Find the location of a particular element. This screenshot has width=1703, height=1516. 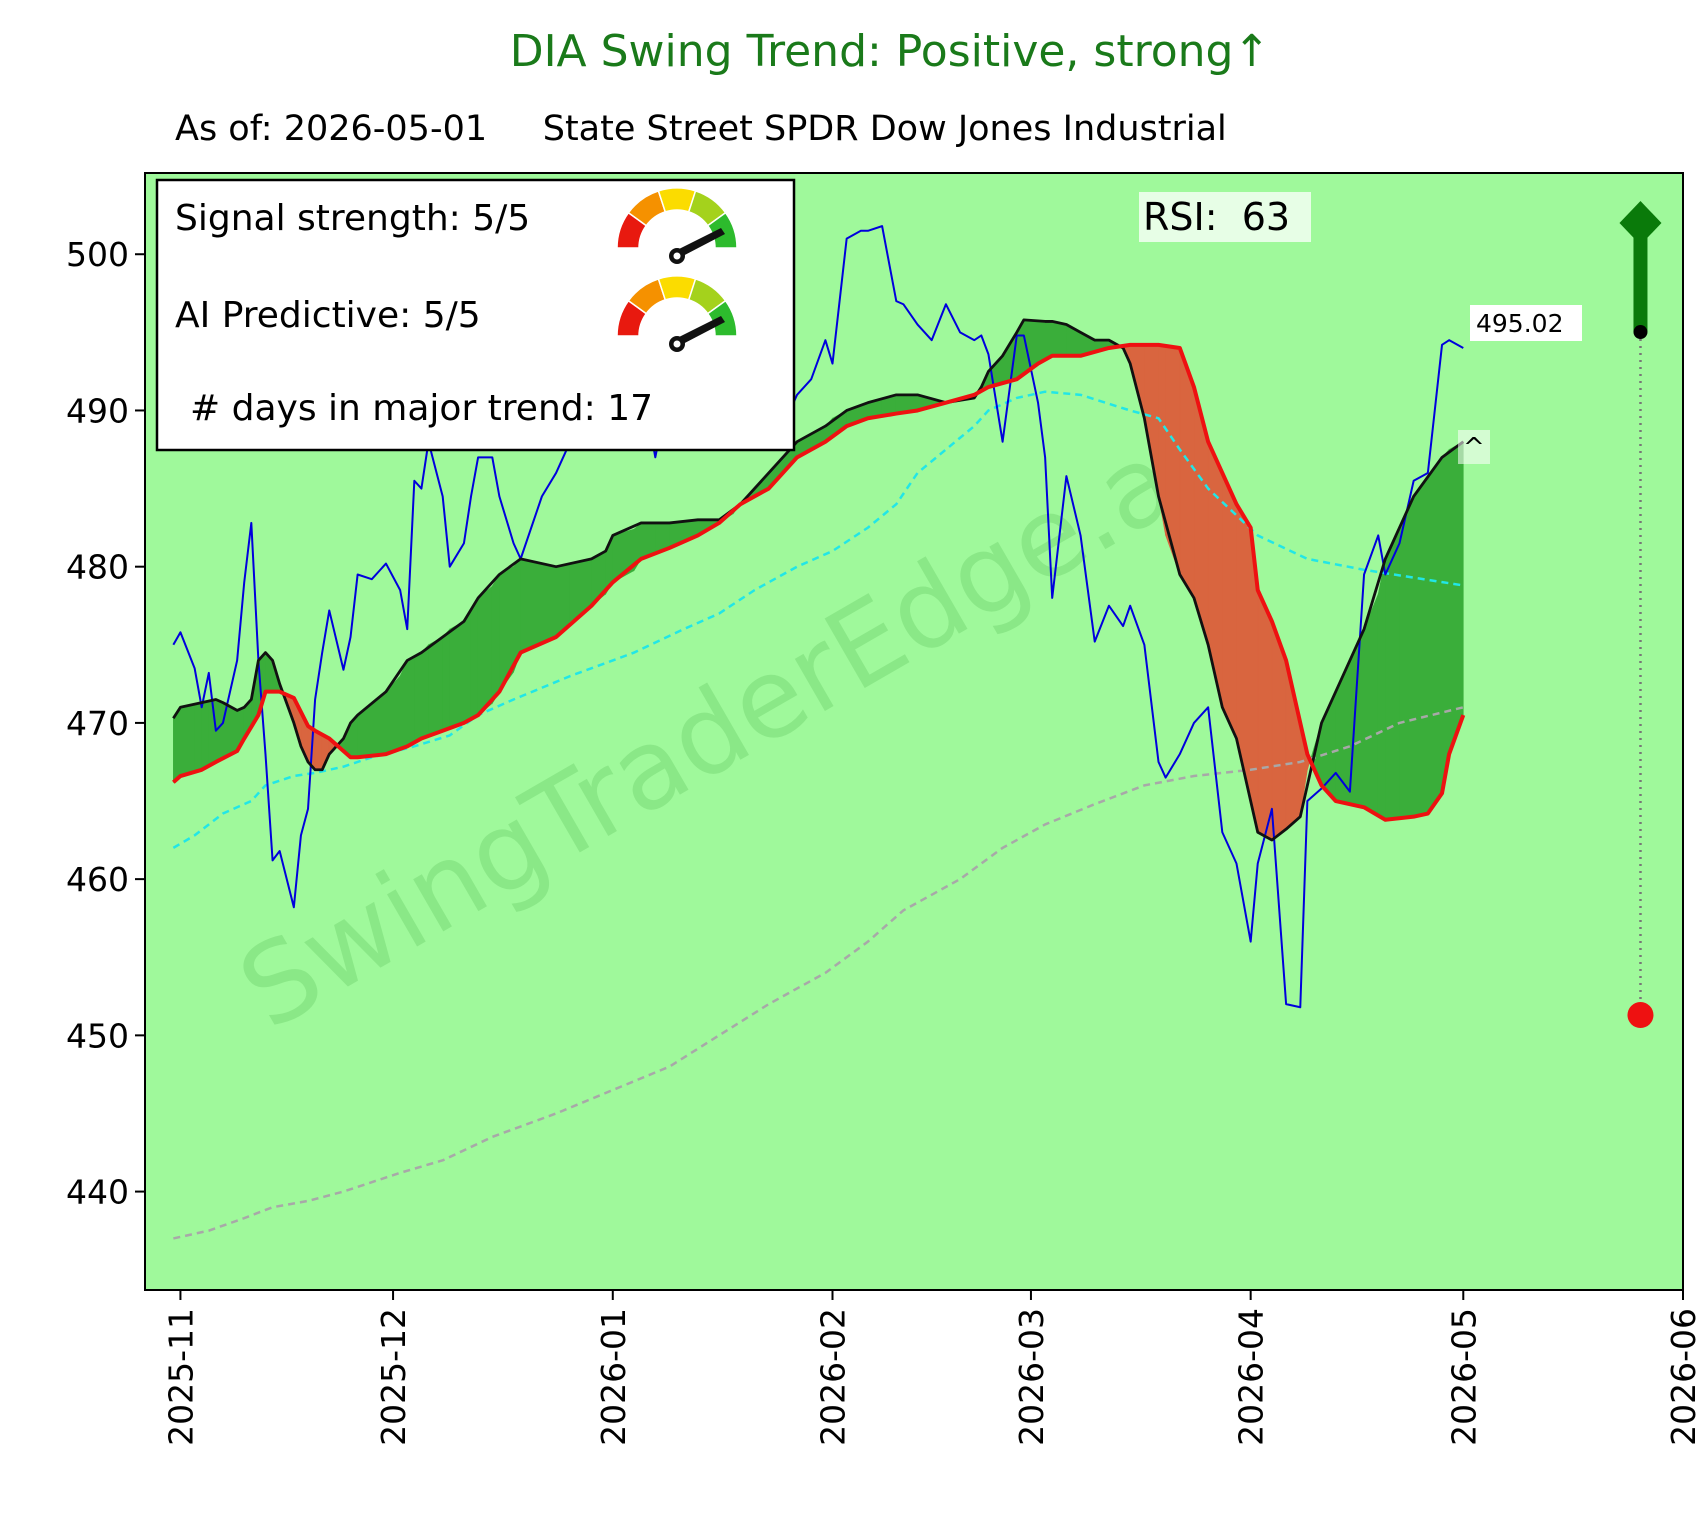

caret-label: ^ is located at coordinates (1474, 448).